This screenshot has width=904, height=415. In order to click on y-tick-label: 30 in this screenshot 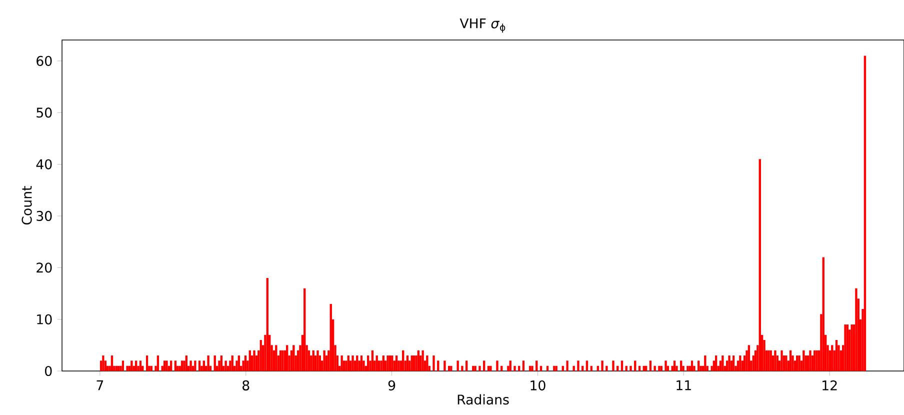, I will do `click(44, 216)`.